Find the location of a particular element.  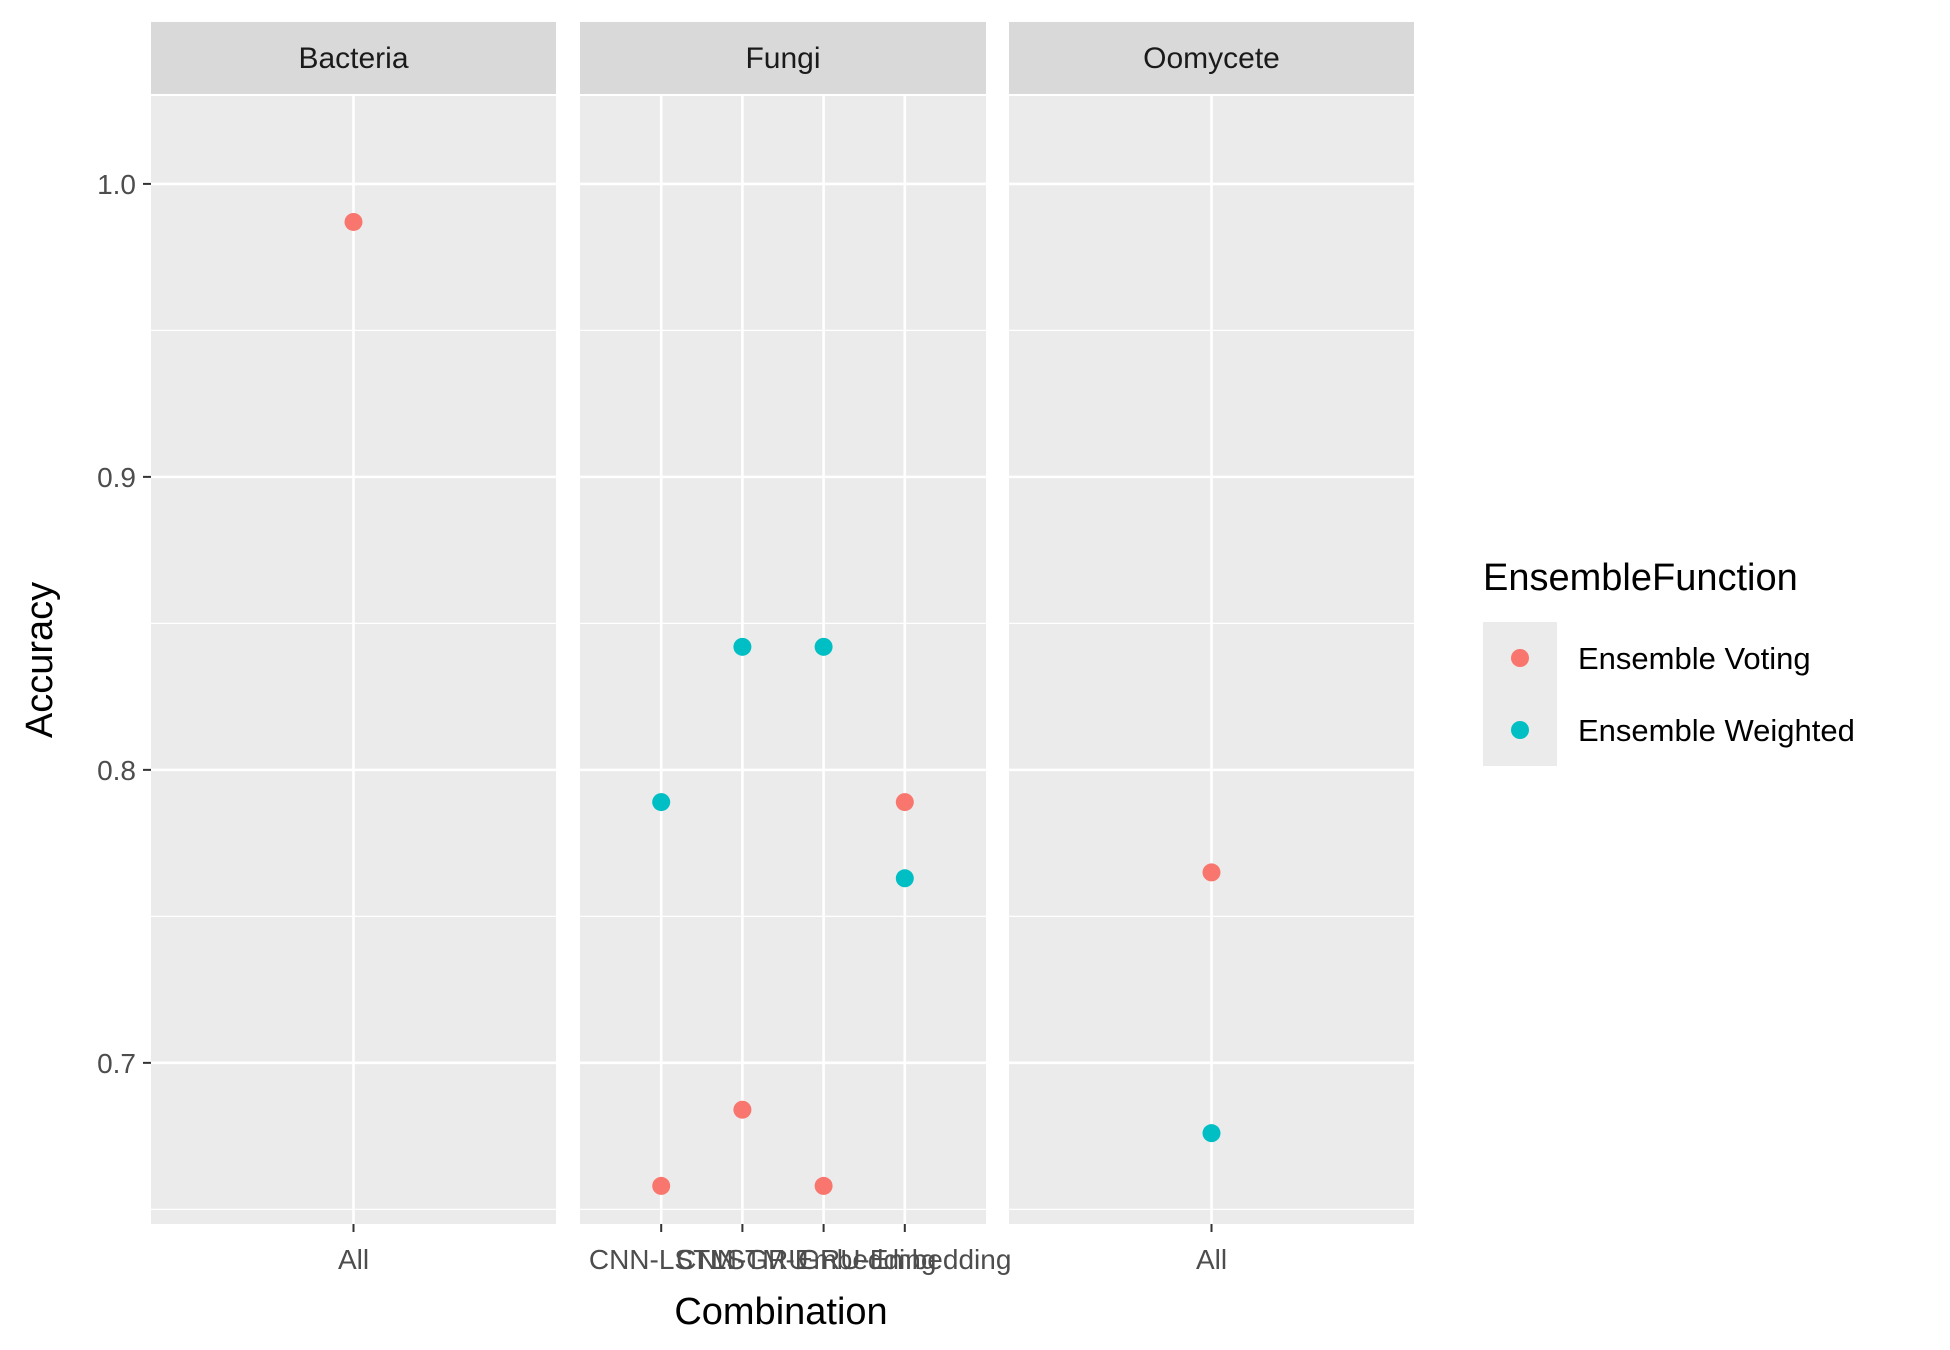

y-tick-label: 1.0 is located at coordinates (116, 184).